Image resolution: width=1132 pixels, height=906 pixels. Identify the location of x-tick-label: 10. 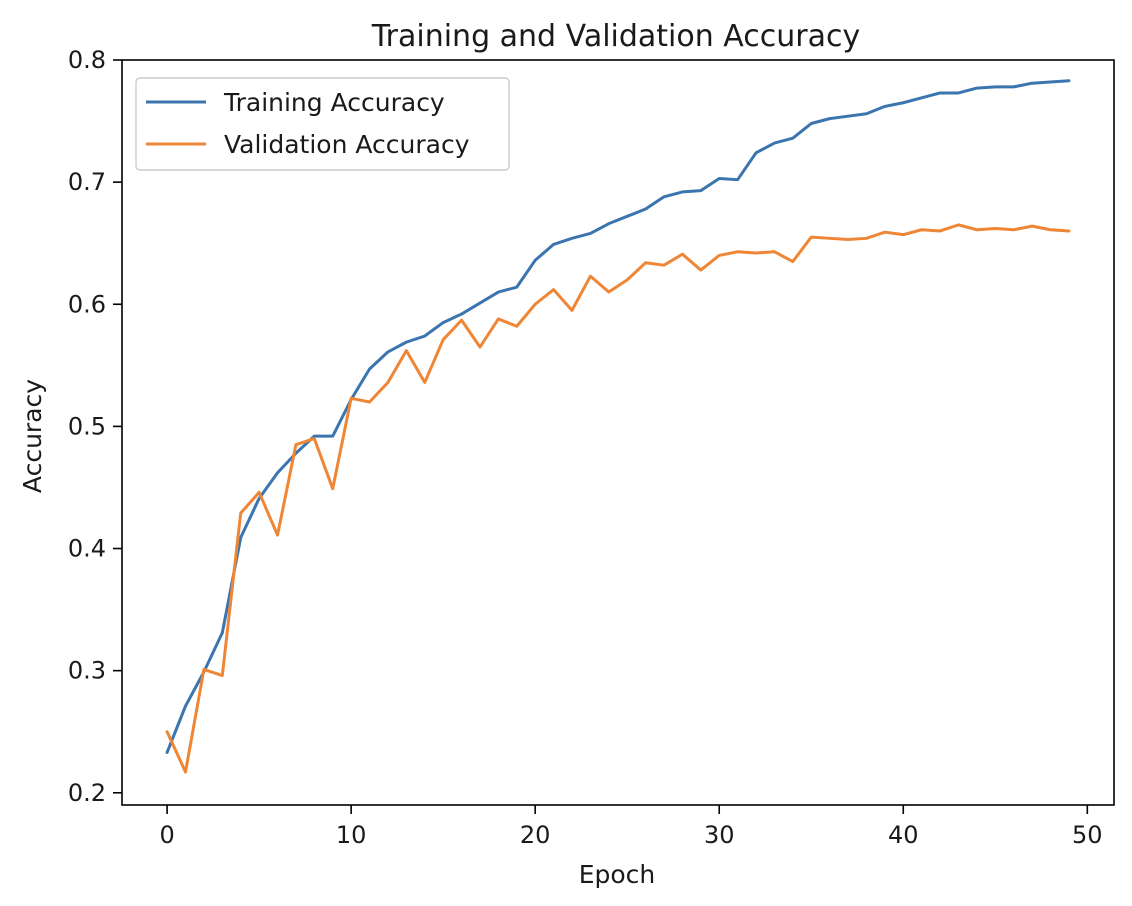
(351, 835).